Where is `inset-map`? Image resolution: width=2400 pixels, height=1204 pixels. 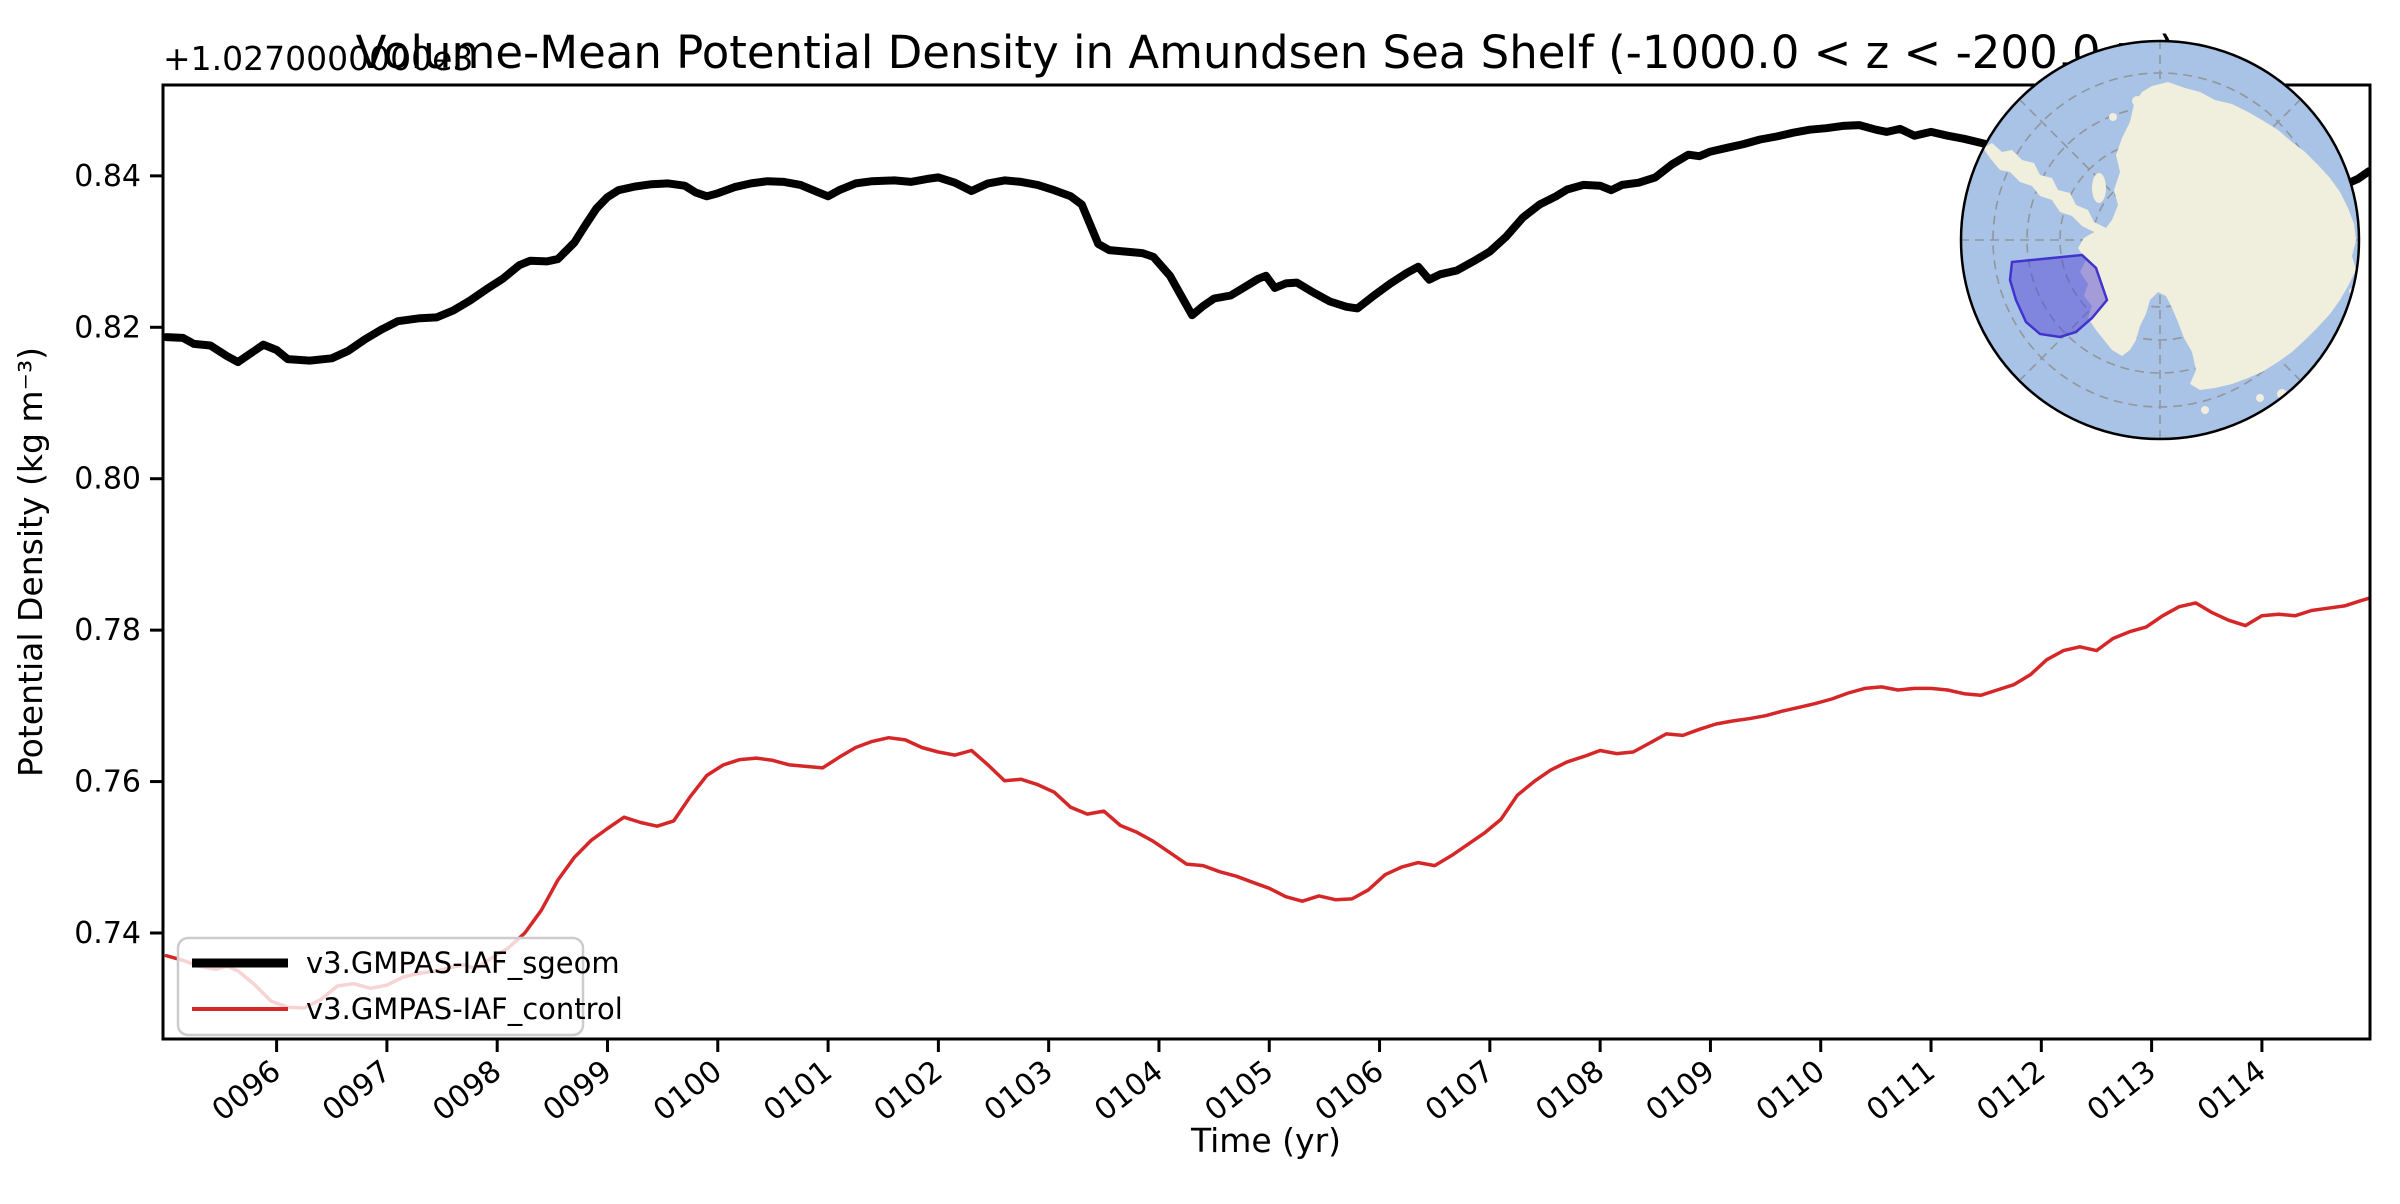
inset-map is located at coordinates (2160, 240).